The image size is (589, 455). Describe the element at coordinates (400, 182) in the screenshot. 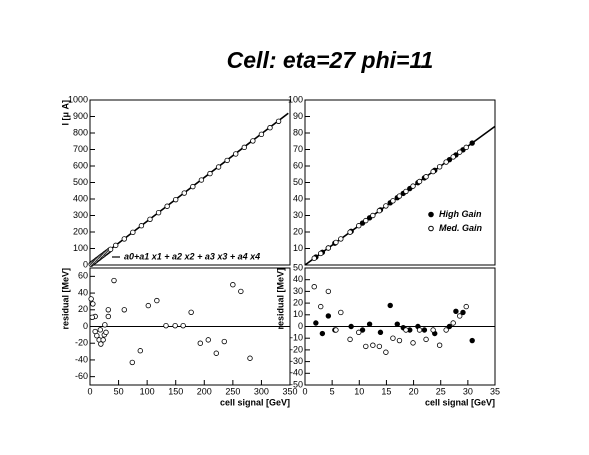

I see `plot-frame` at that location.